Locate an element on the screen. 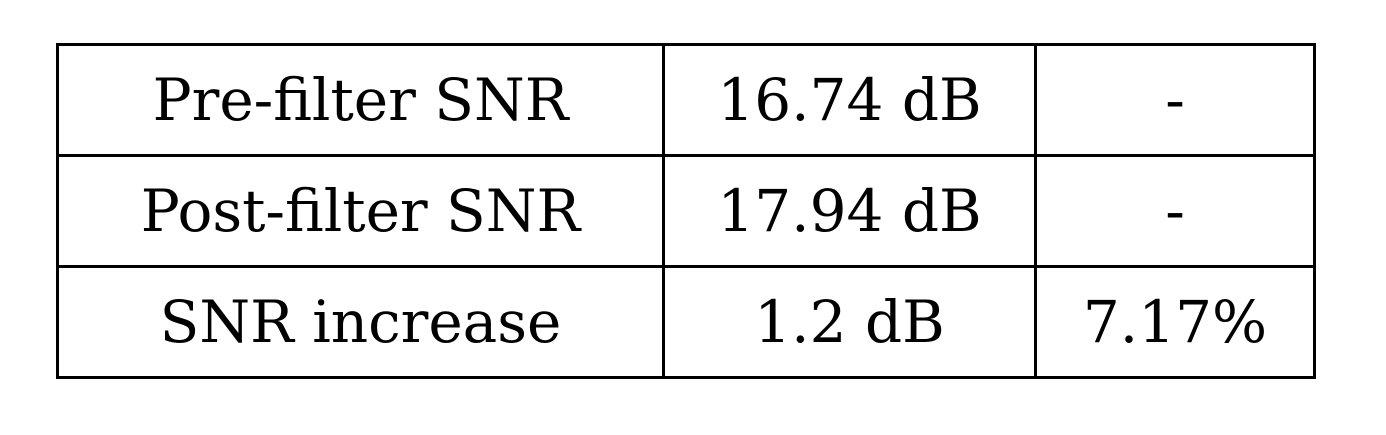  row-value-cell: 1.2 dB is located at coordinates (849, 322).